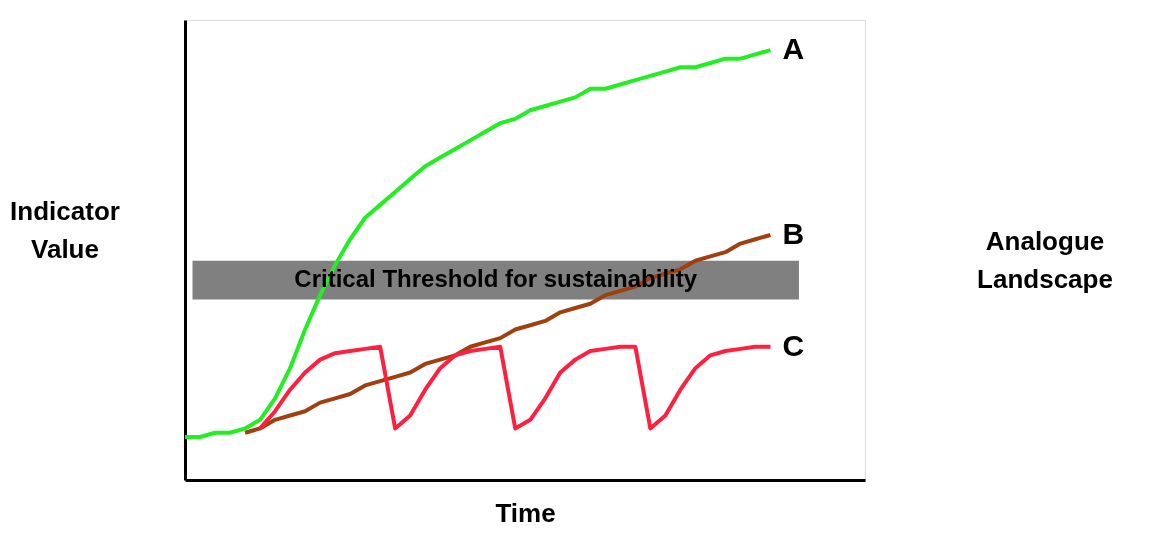 The image size is (1154, 537). What do you see at coordinates (793, 49) in the screenshot?
I see `series-label: A` at bounding box center [793, 49].